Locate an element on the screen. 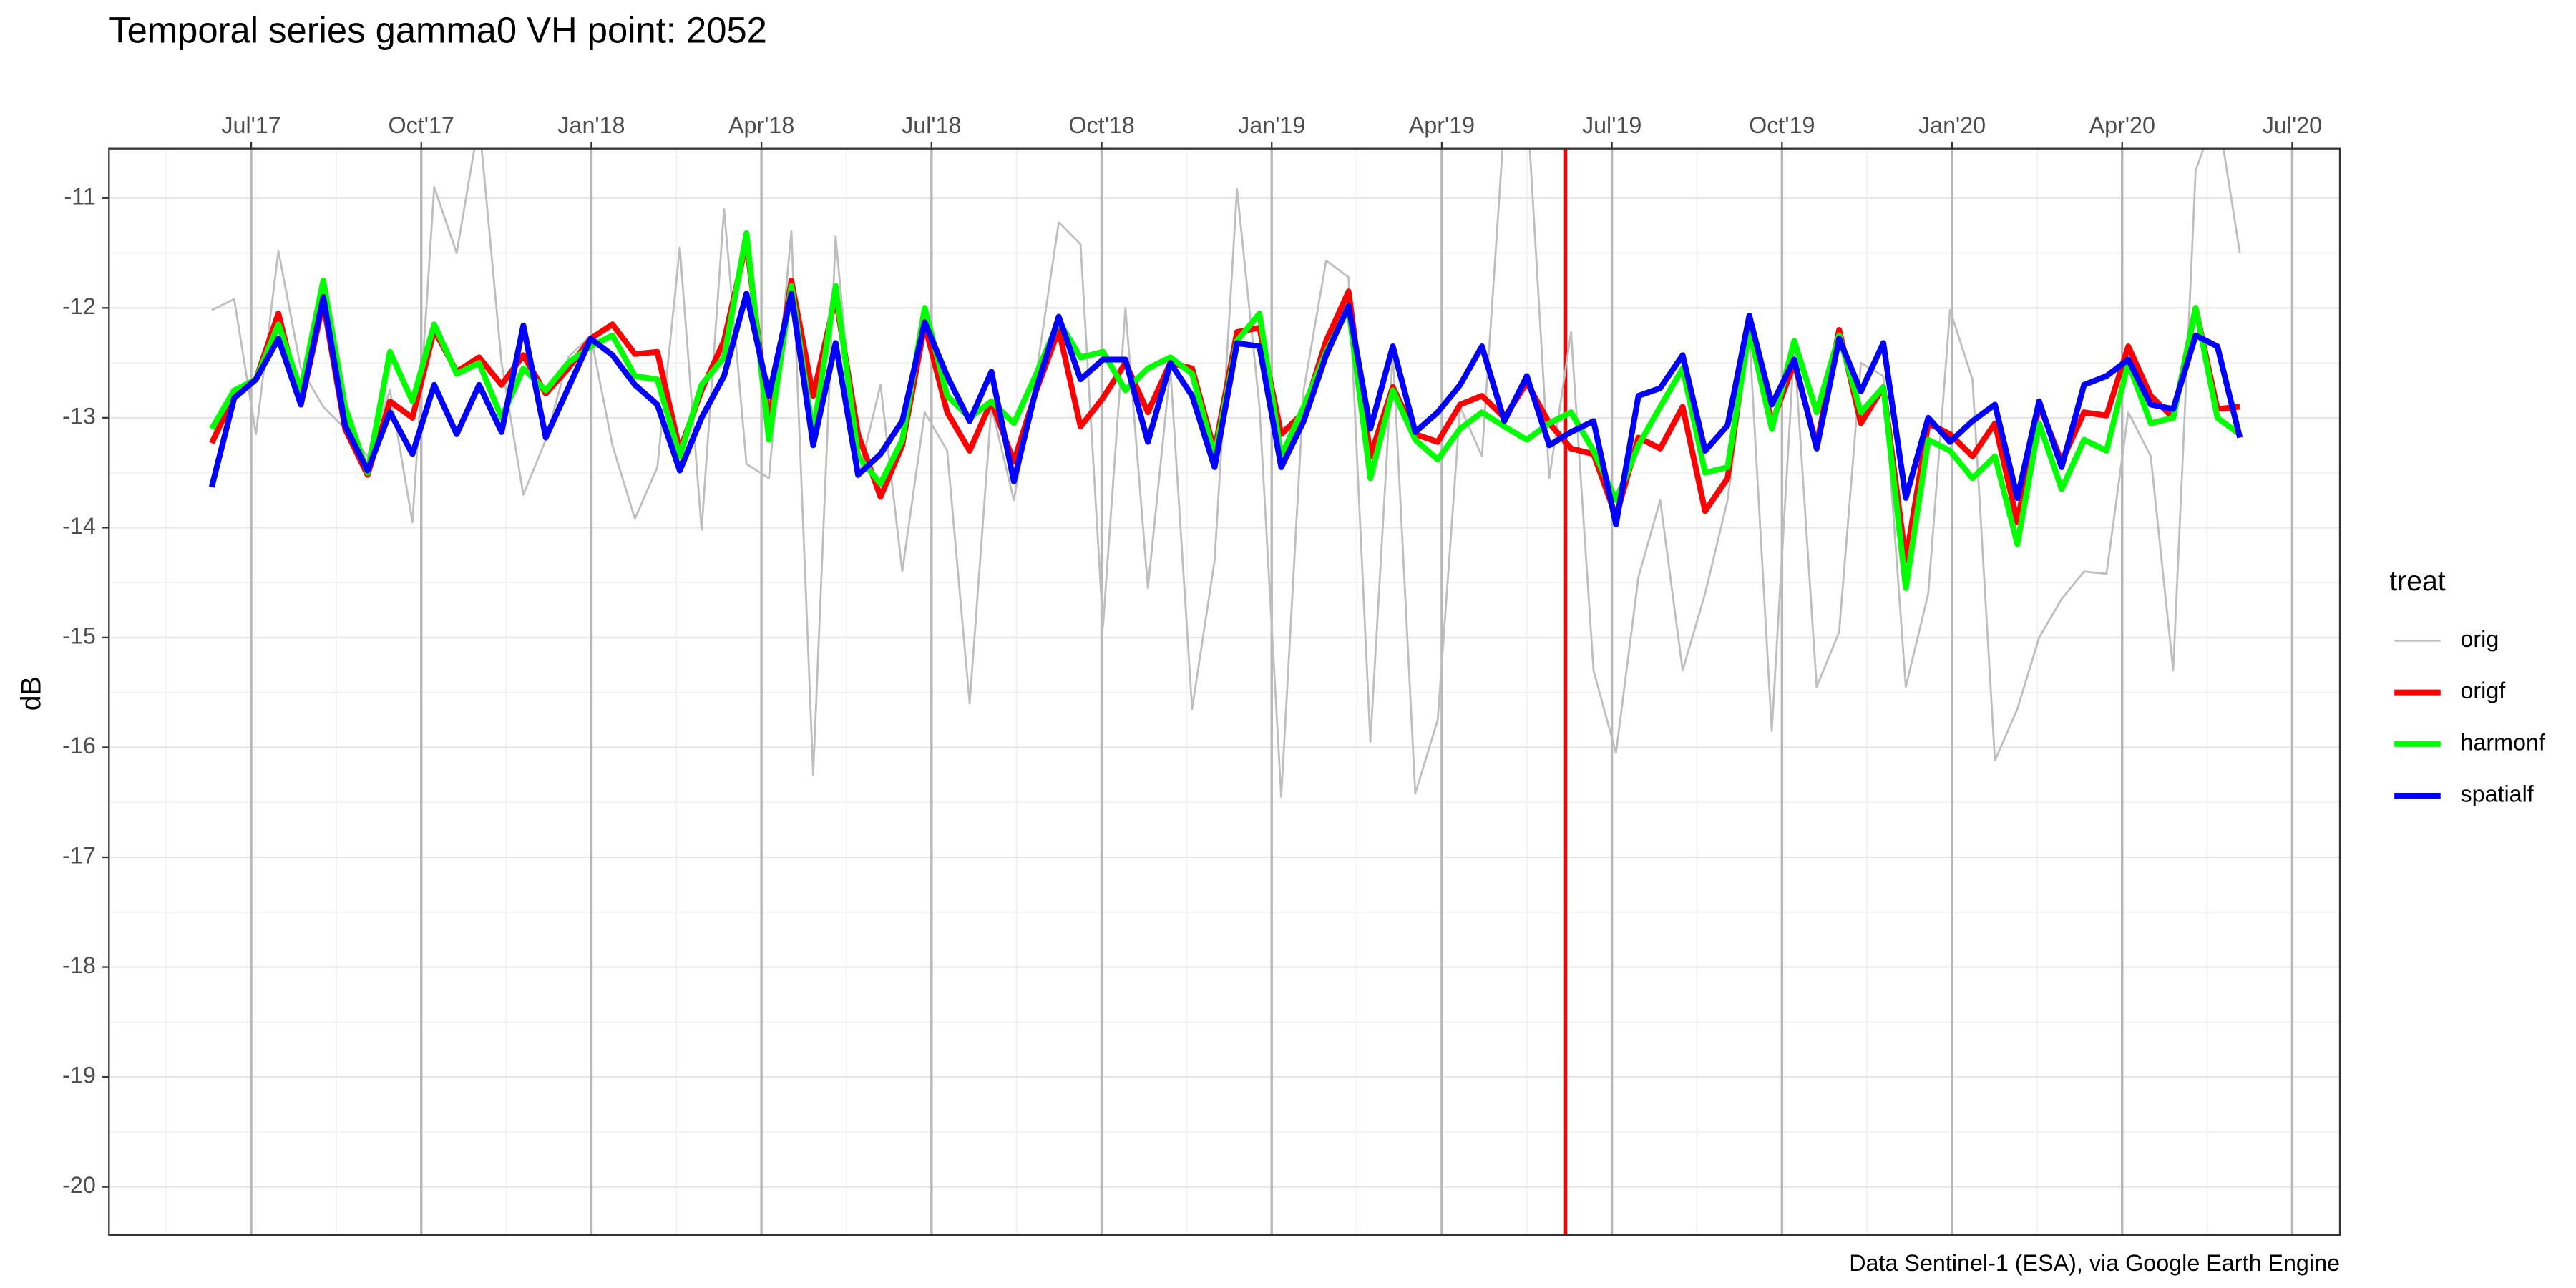  y-tick-label: -11 is located at coordinates (80, 196).